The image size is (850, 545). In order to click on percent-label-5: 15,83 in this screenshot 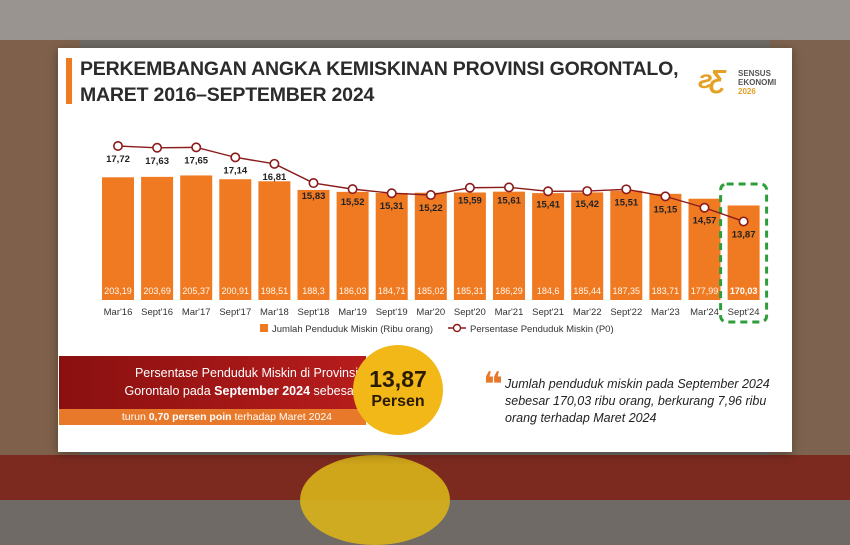, I will do `click(314, 196)`.